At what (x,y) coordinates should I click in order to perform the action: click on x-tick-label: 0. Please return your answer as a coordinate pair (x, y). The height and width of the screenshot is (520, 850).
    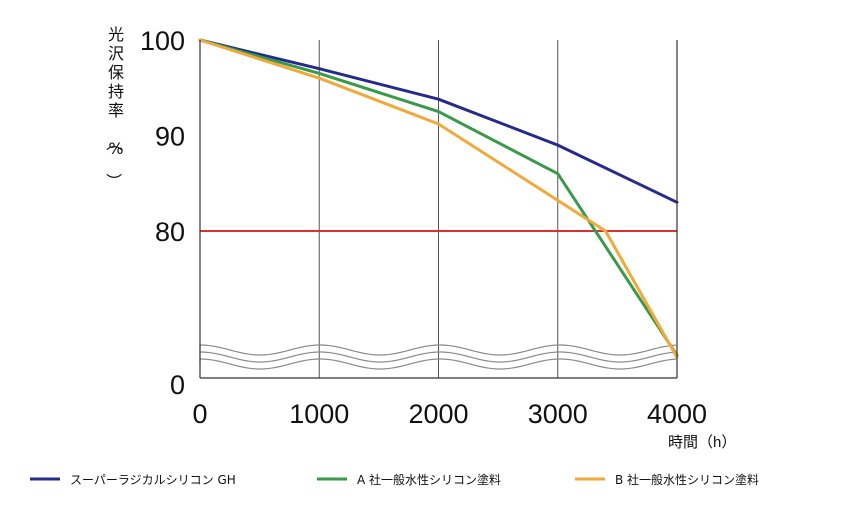
    Looking at the image, I should click on (199, 414).